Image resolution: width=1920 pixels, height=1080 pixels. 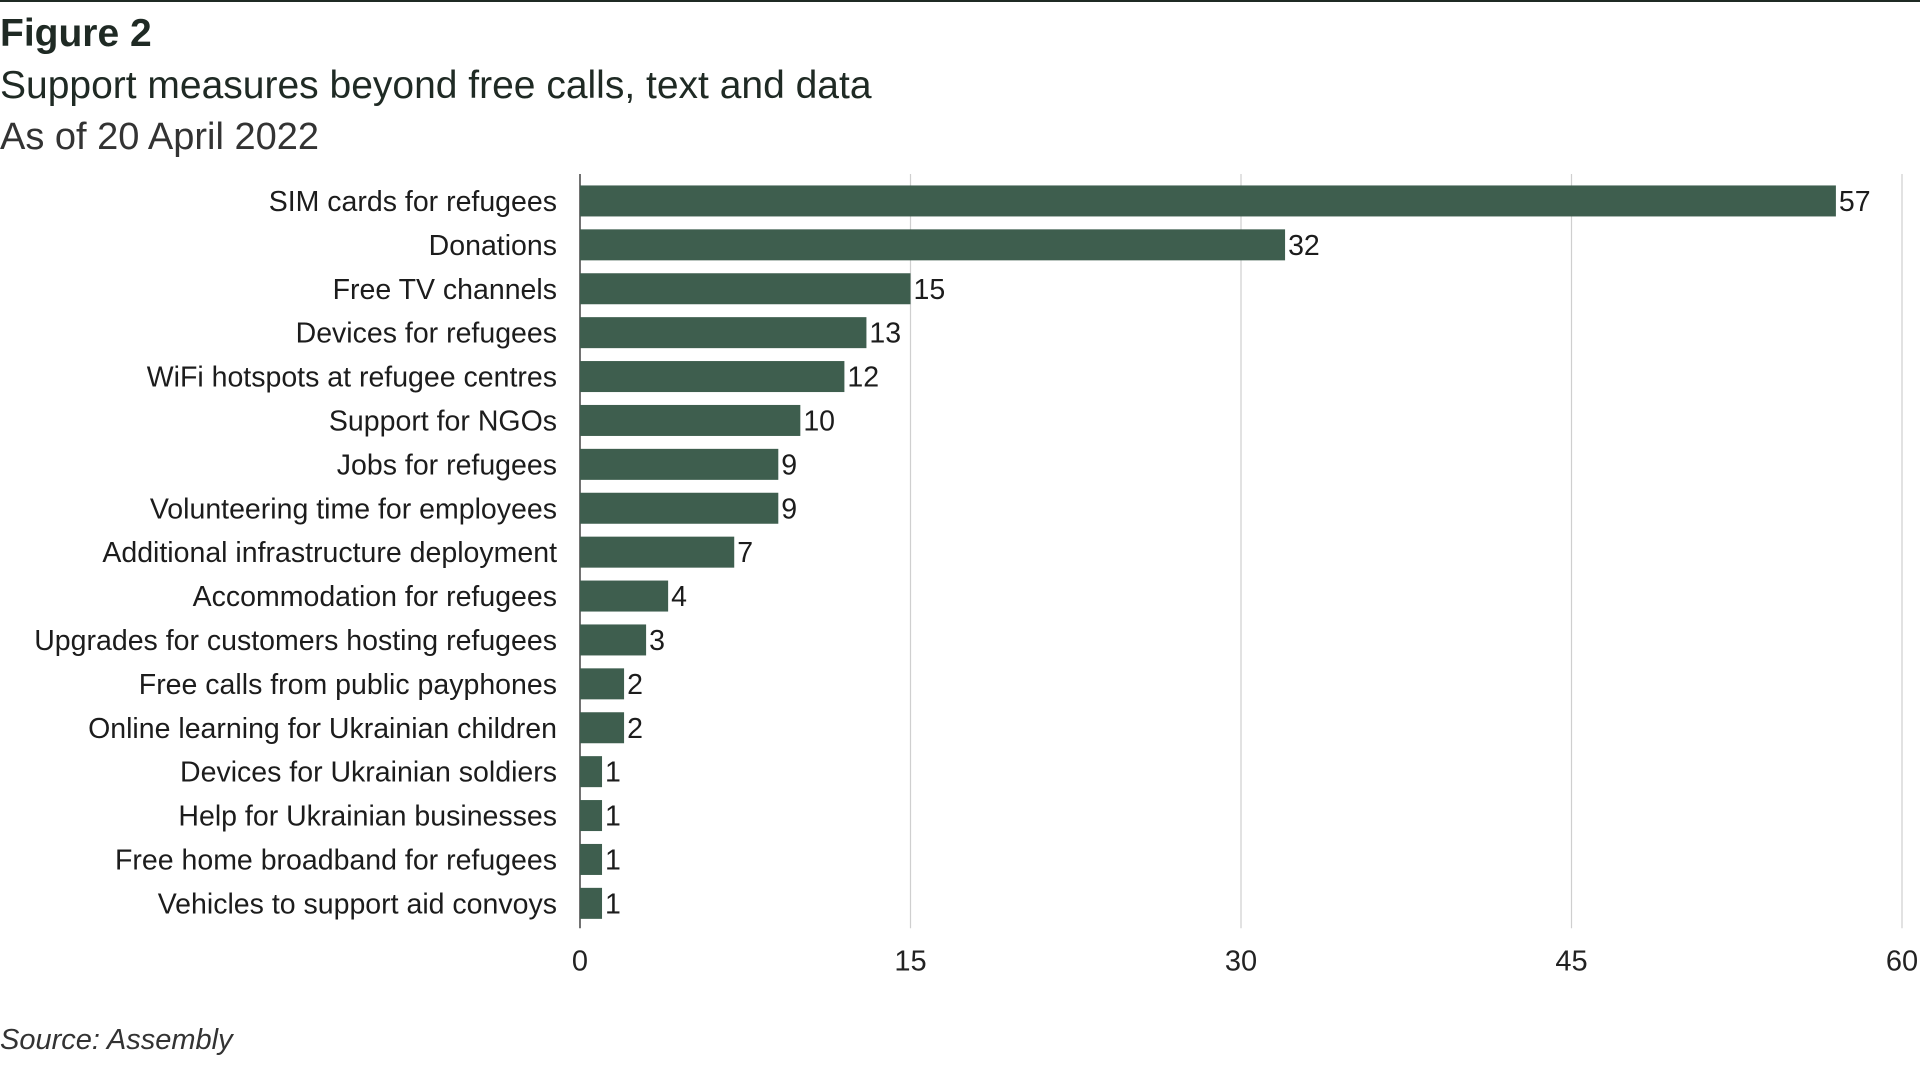 I want to click on category-label: SIM cards for refugees, so click(x=413, y=202).